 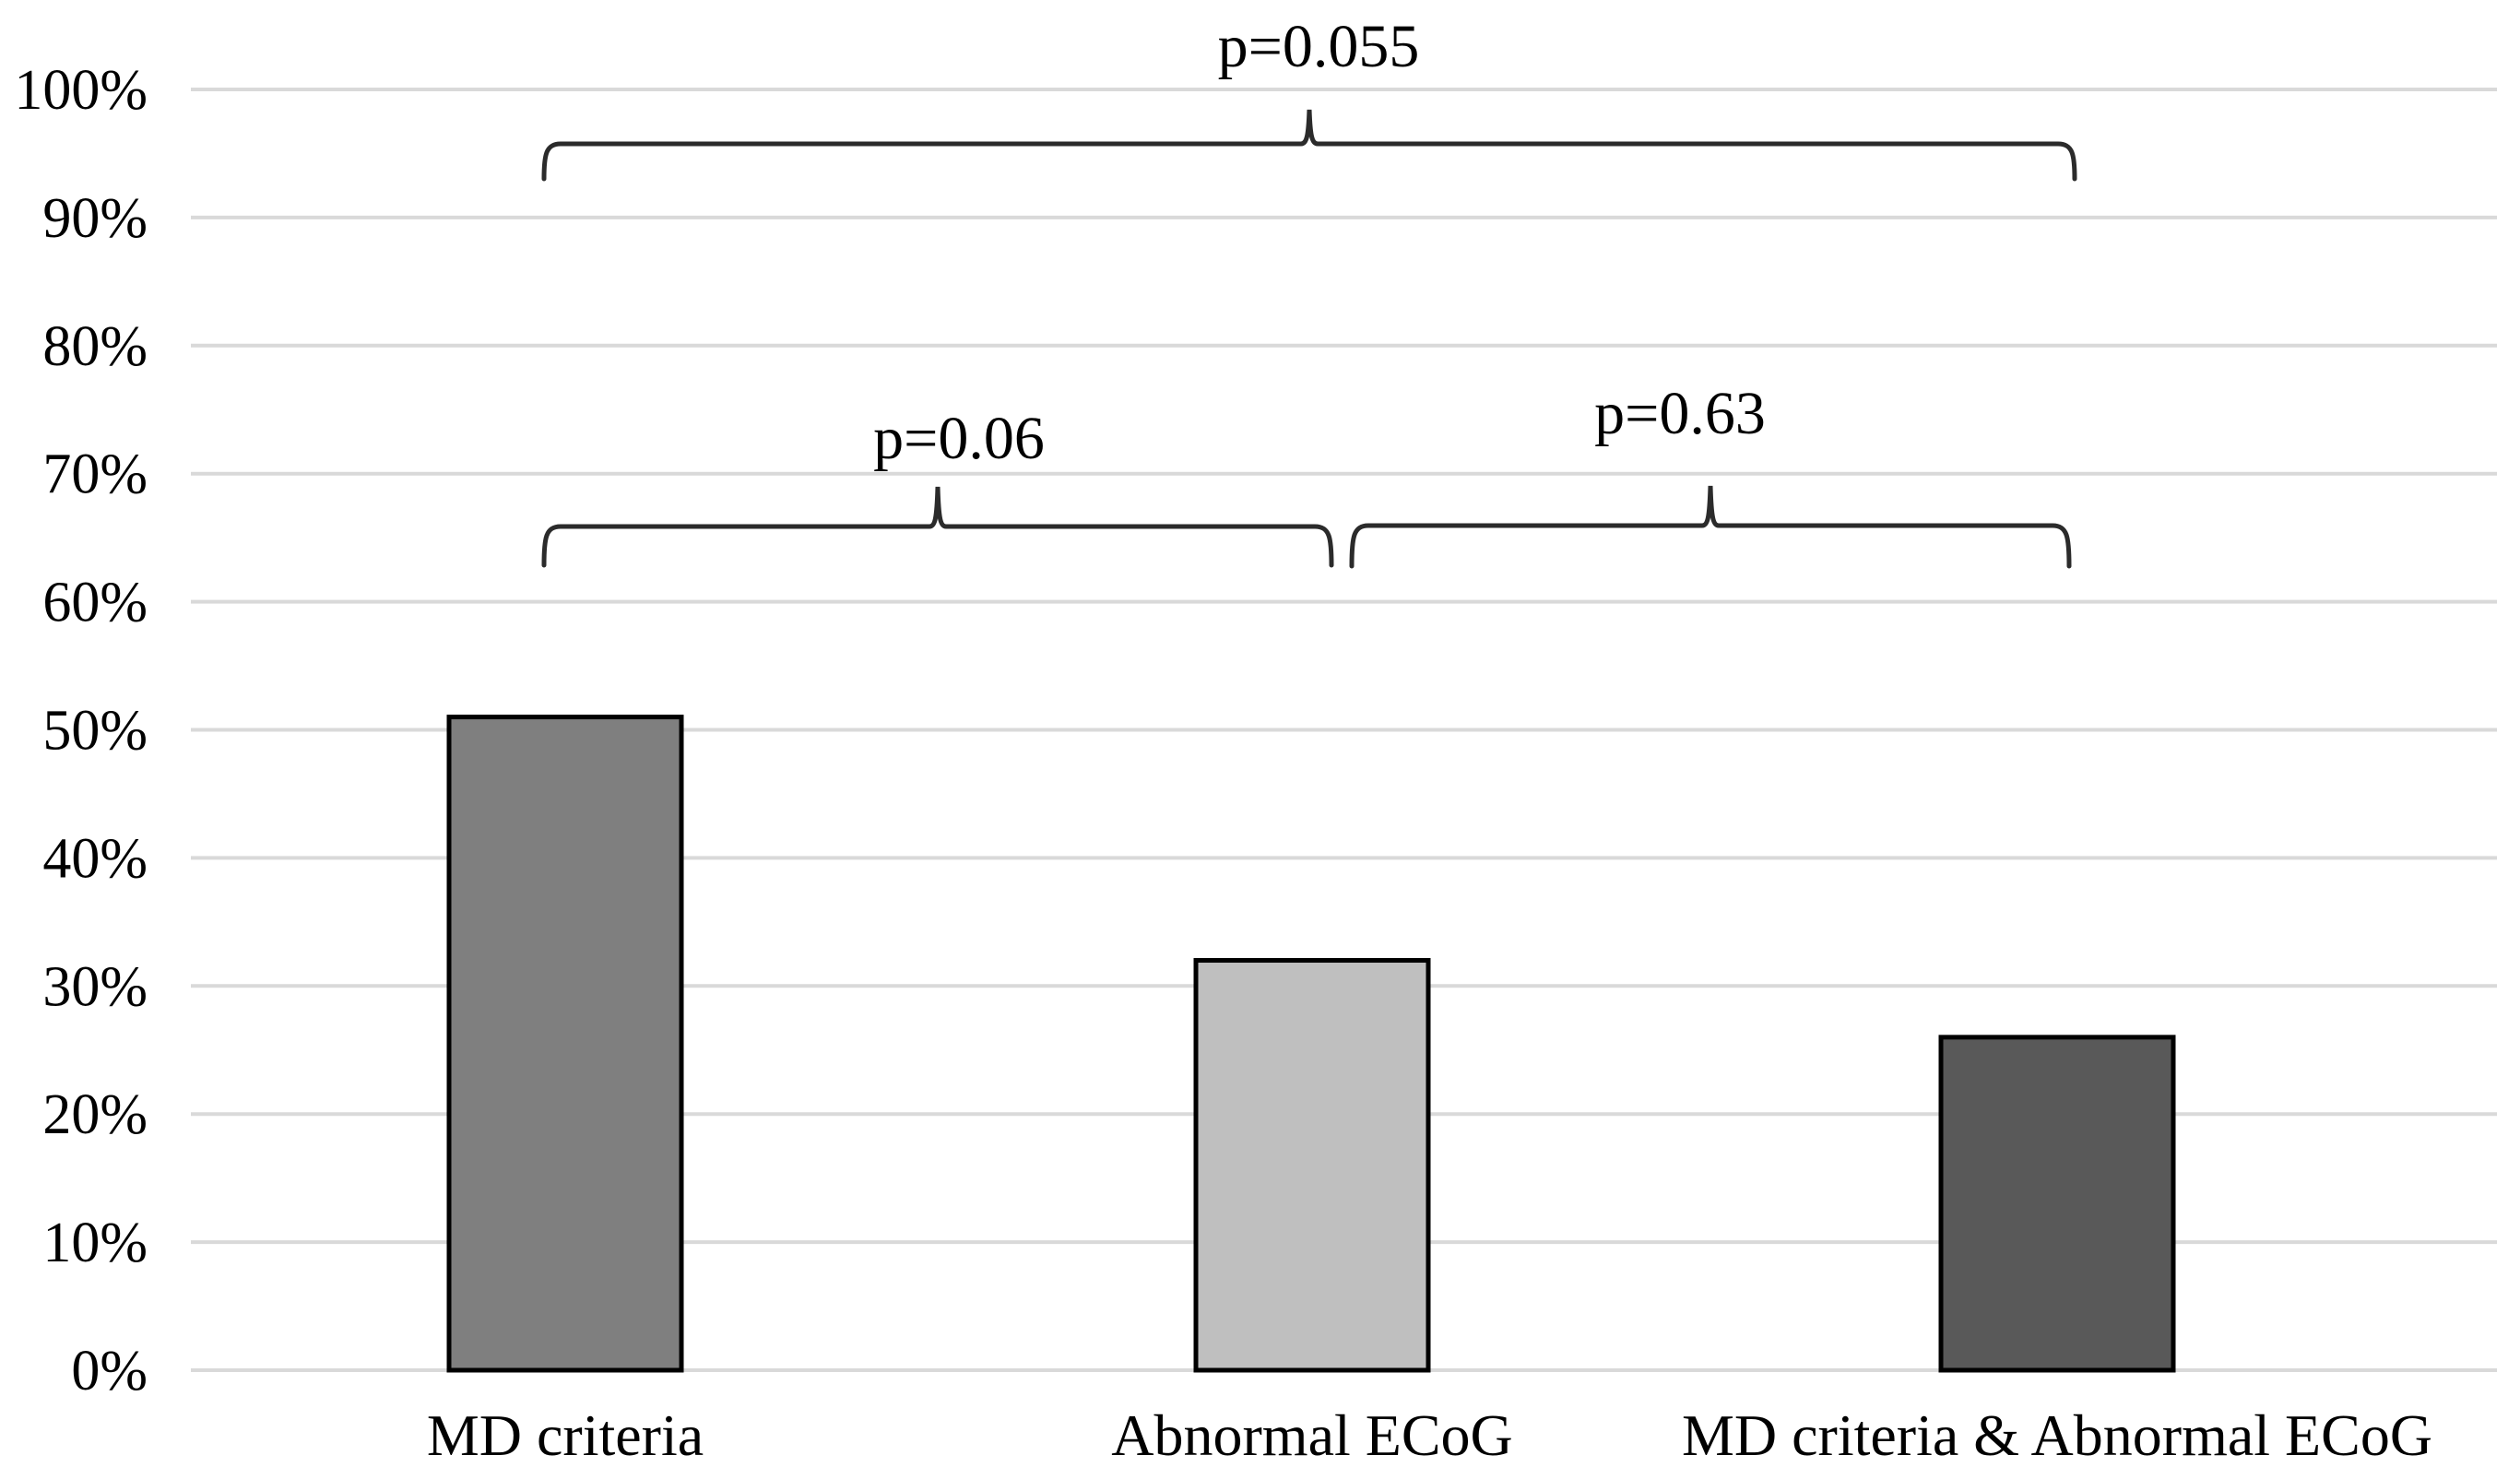 What do you see at coordinates (2057, 1435) in the screenshot?
I see `category-label: MD criteria & Abnormal ECoG` at bounding box center [2057, 1435].